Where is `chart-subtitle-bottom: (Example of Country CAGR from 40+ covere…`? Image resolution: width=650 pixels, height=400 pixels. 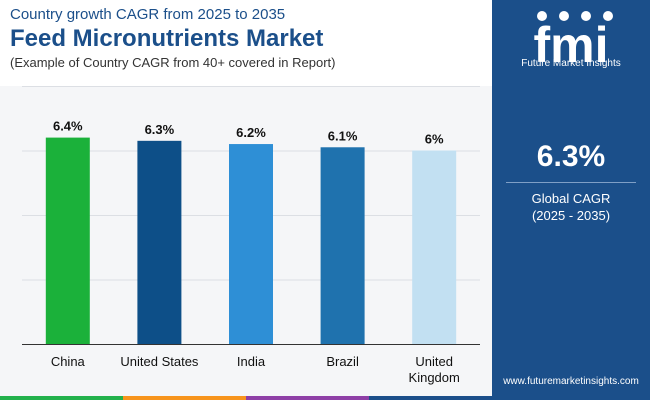 chart-subtitle-bottom: (Example of Country CAGR from 40+ covere… is located at coordinates (173, 62).